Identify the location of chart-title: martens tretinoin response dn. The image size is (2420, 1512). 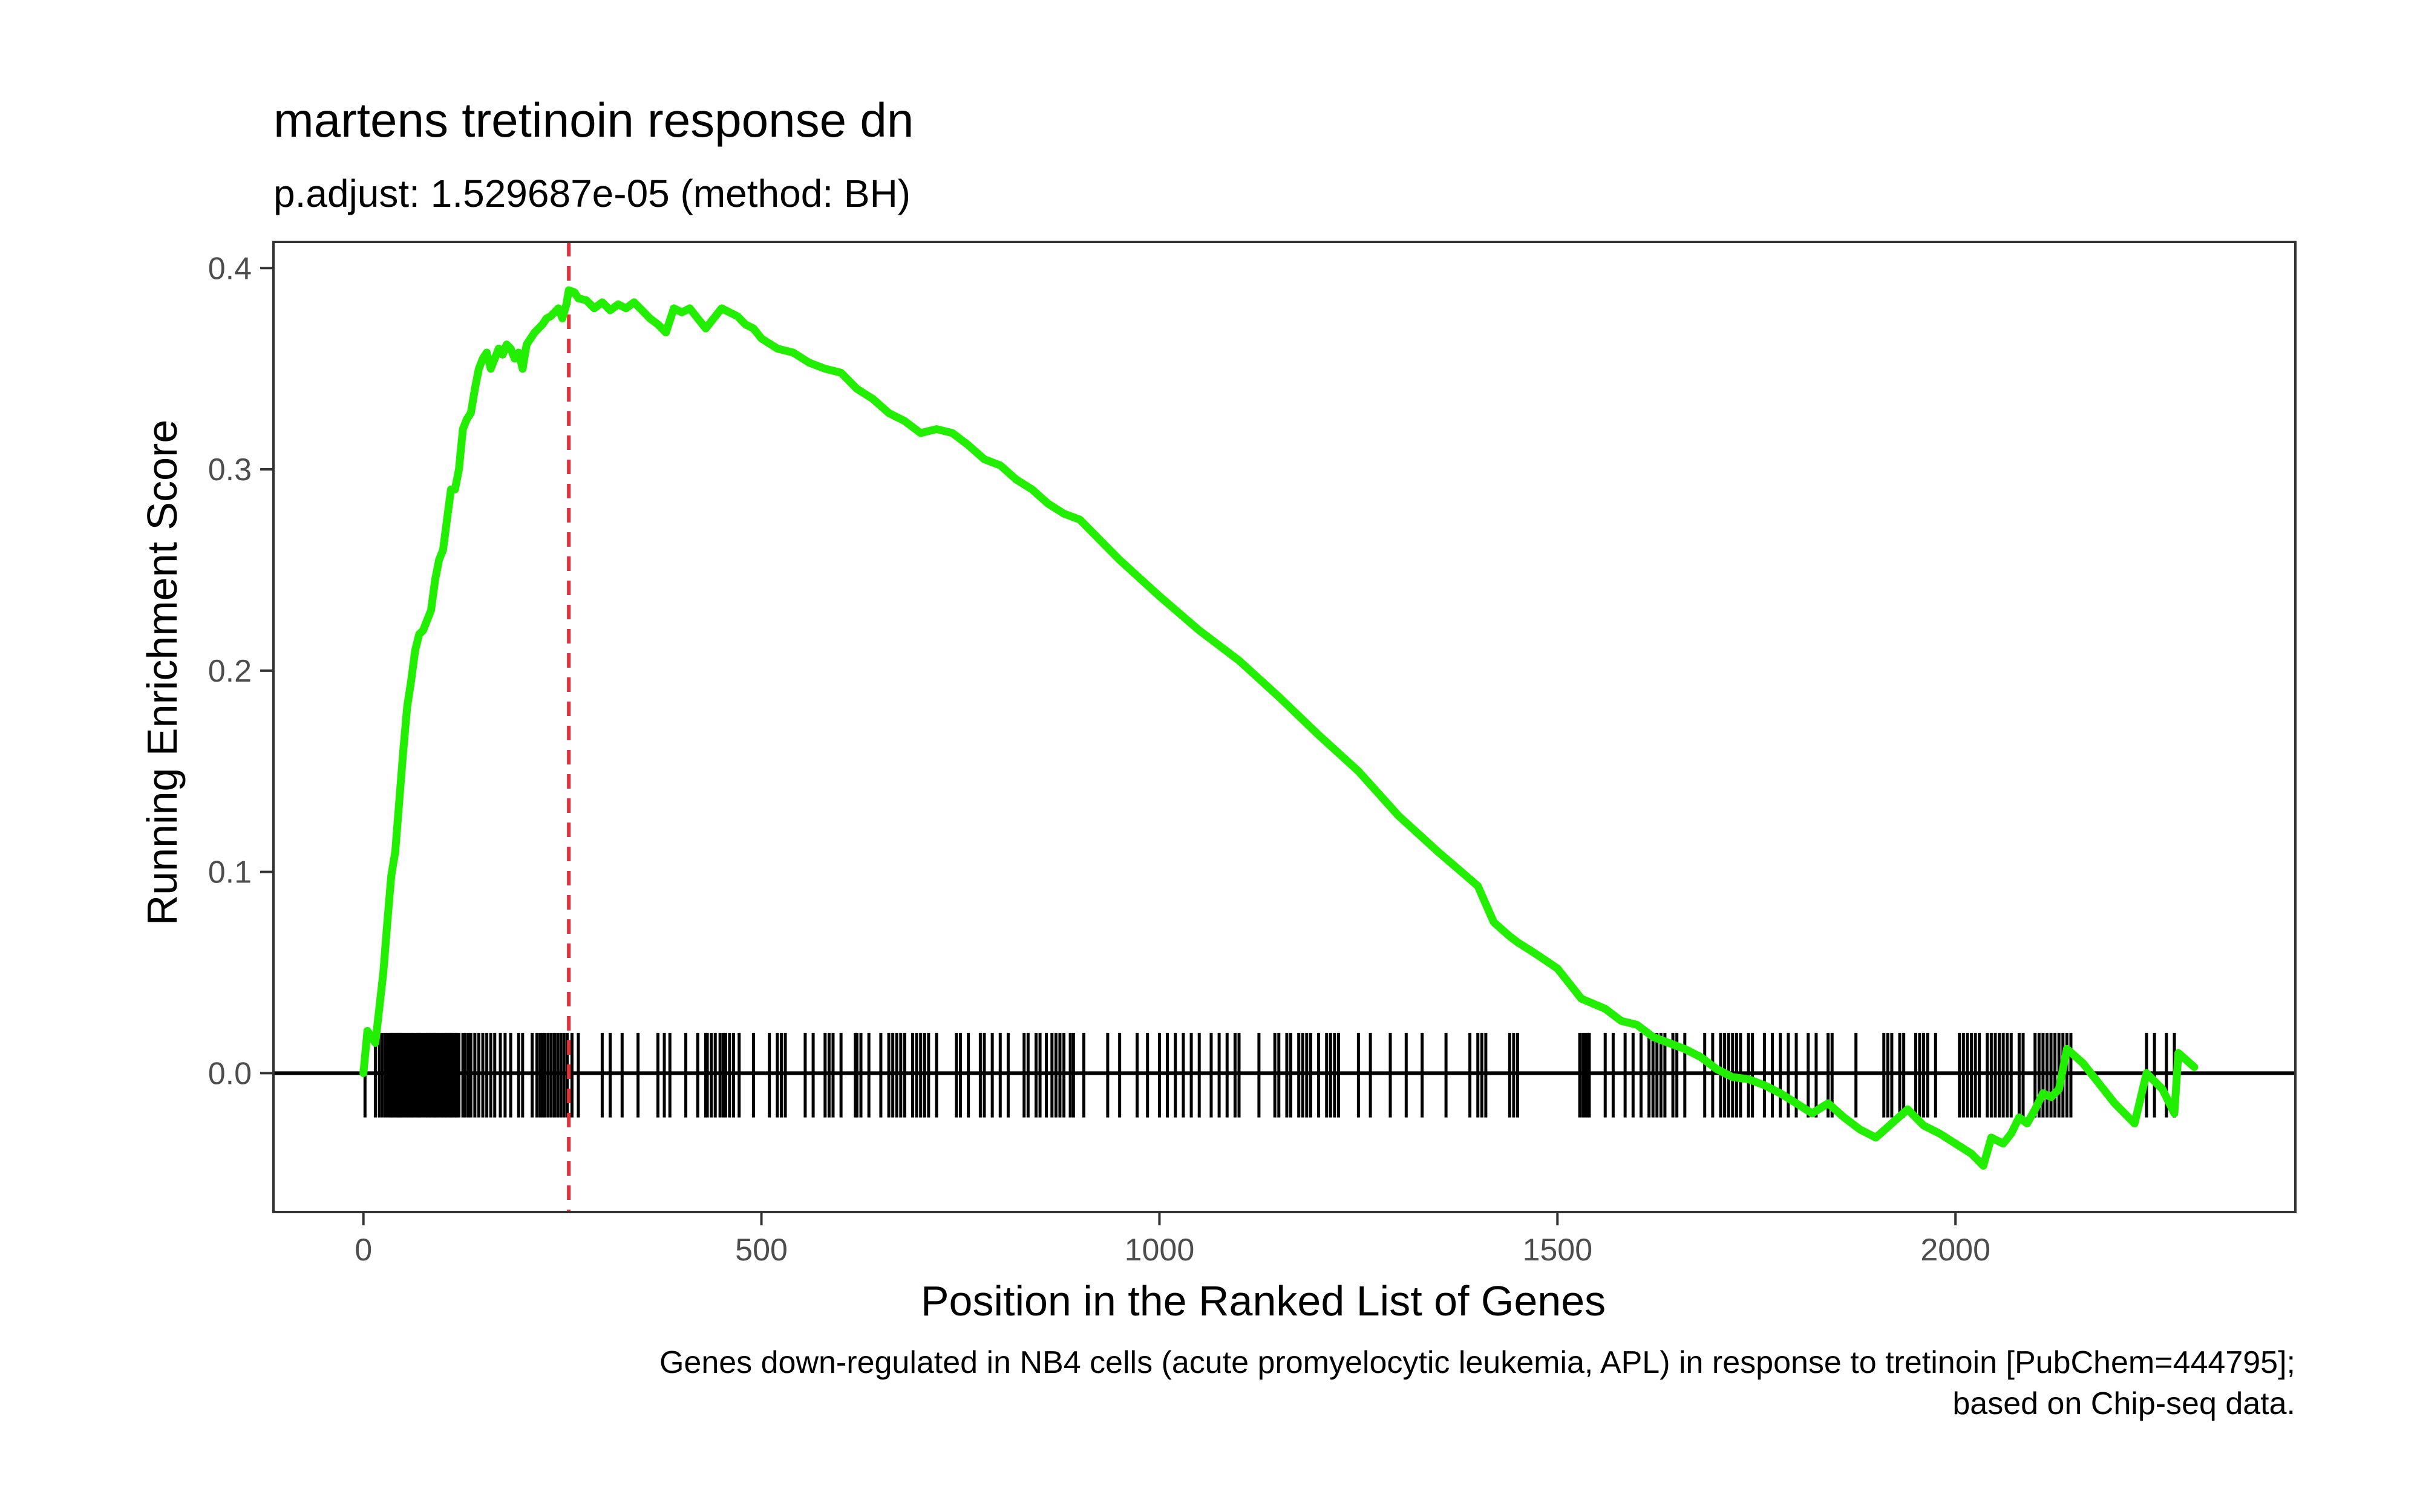
(593, 120).